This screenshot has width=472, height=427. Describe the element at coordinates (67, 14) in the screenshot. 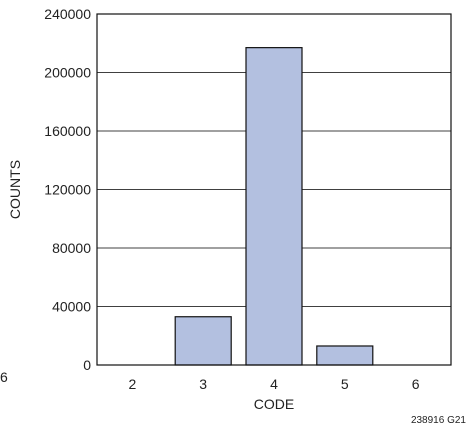

I see `y-tick-label: 240000` at that location.